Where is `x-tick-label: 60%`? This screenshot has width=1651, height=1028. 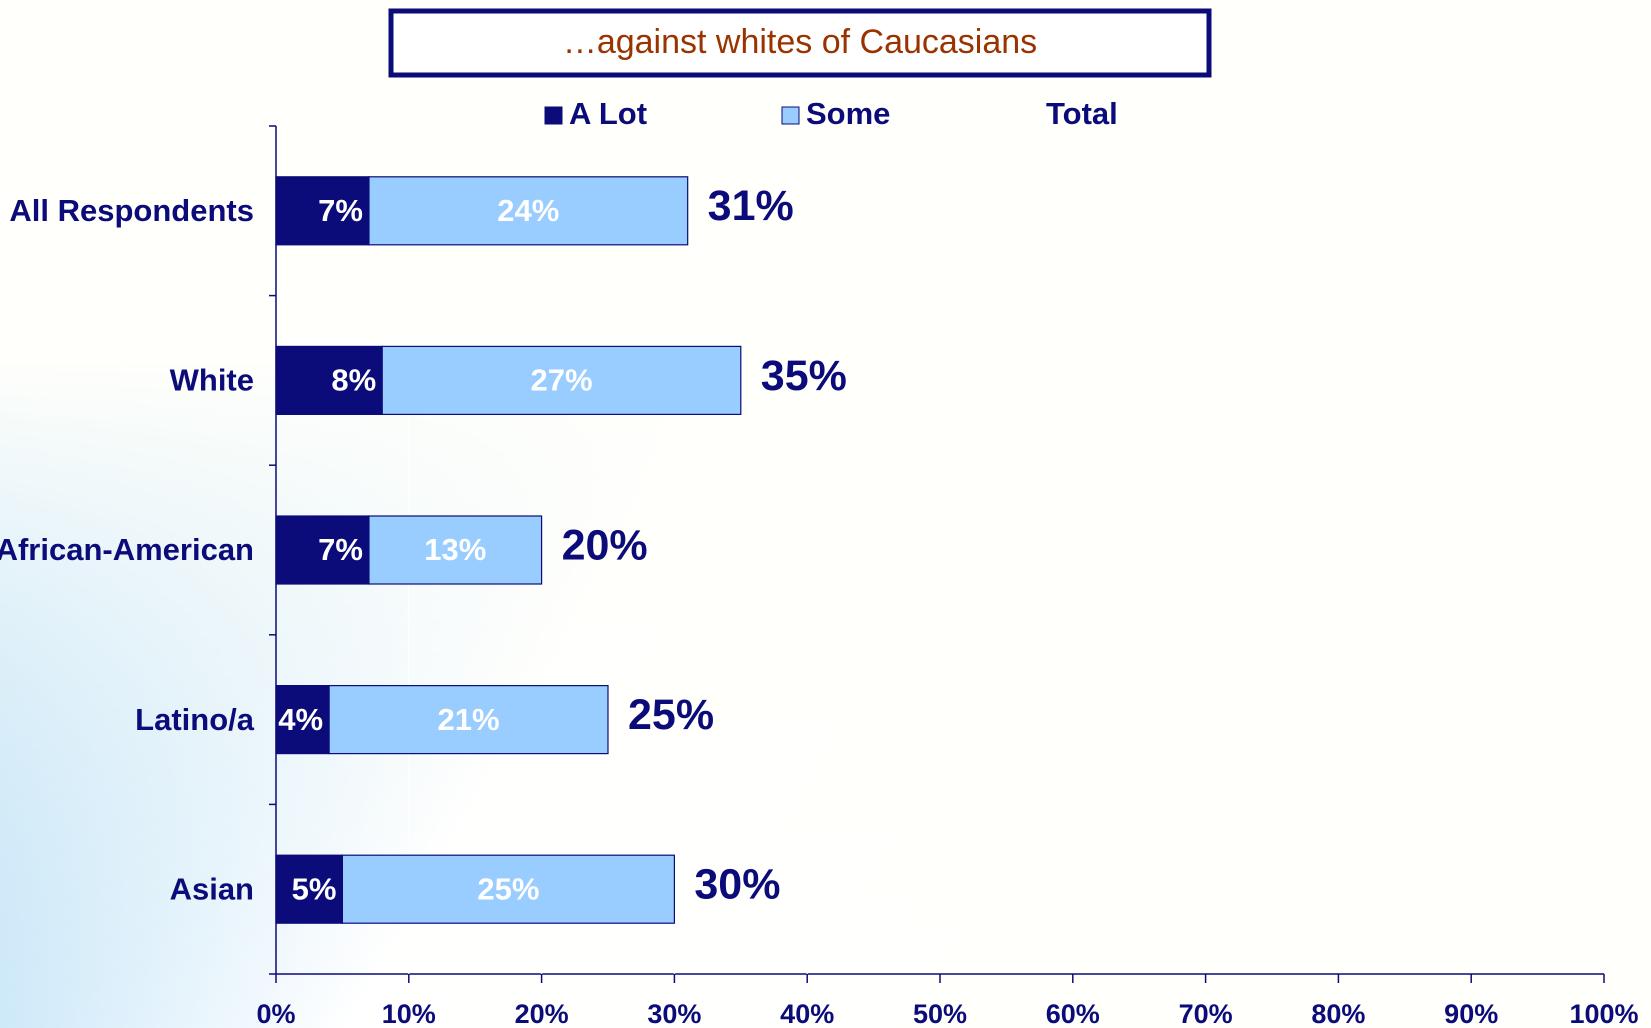
x-tick-label: 60% is located at coordinates (1073, 1013).